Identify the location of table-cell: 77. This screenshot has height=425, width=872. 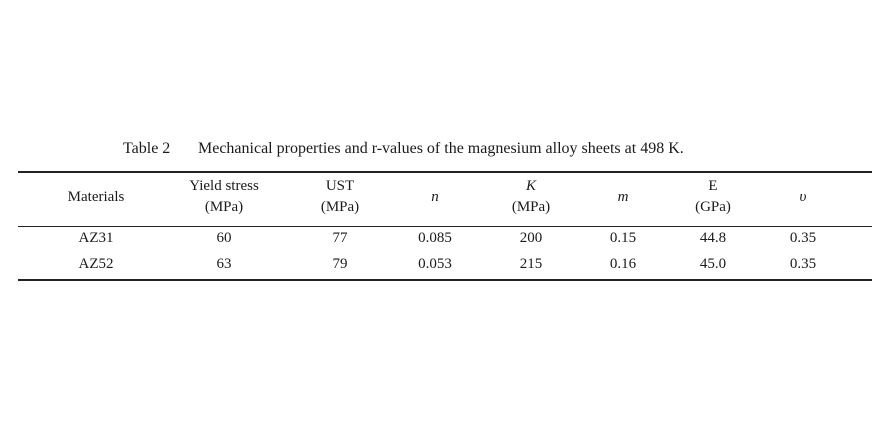
(340, 238).